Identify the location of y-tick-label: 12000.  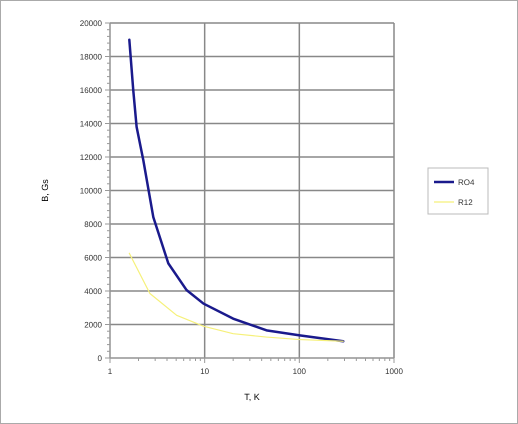
(91, 157).